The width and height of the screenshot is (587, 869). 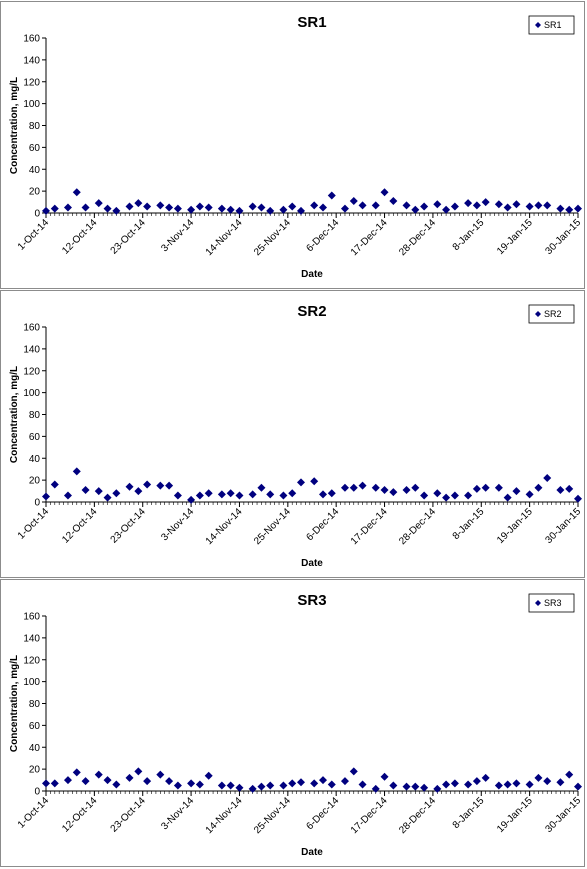 What do you see at coordinates (14, 414) in the screenshot?
I see `y-axis-title: Concentration, mg/L` at bounding box center [14, 414].